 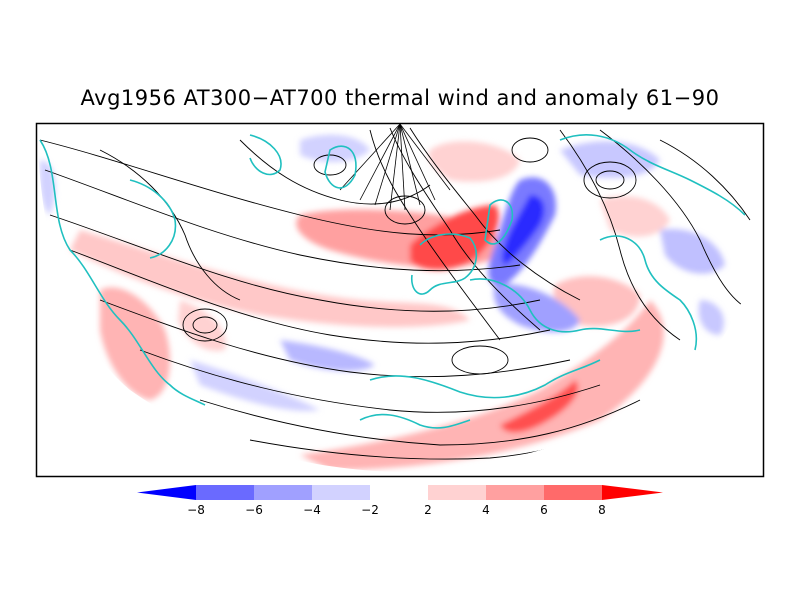 I want to click on colorbar-tick-label: 2, so click(x=428, y=510).